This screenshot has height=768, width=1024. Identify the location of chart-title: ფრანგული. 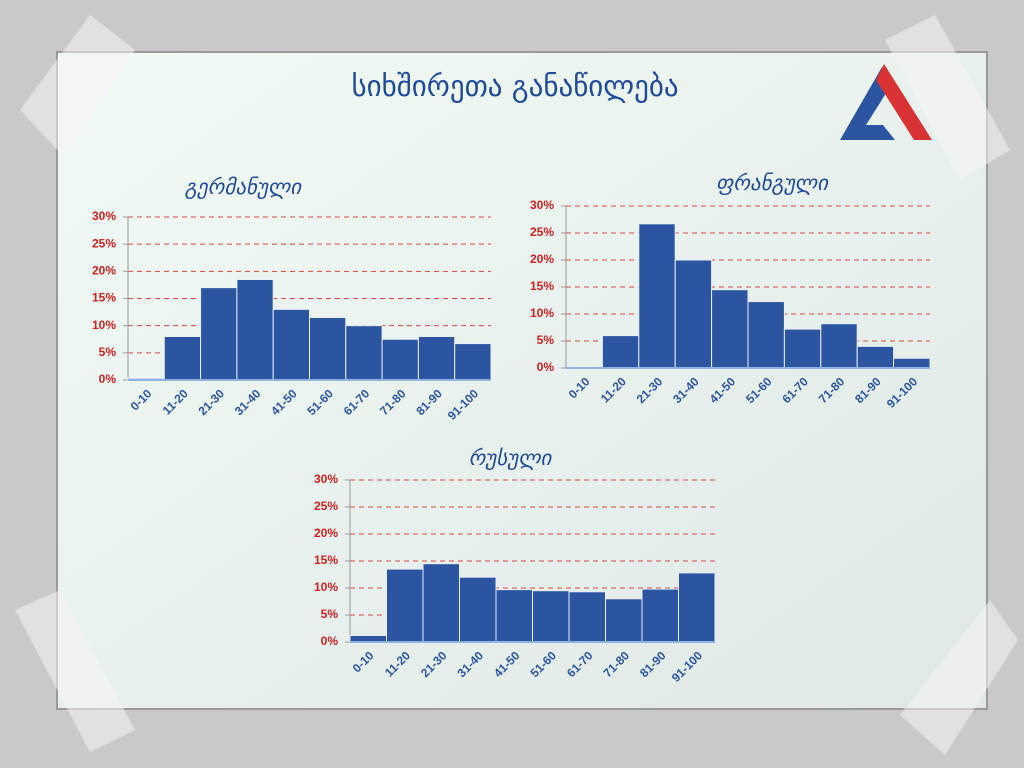
(772, 183).